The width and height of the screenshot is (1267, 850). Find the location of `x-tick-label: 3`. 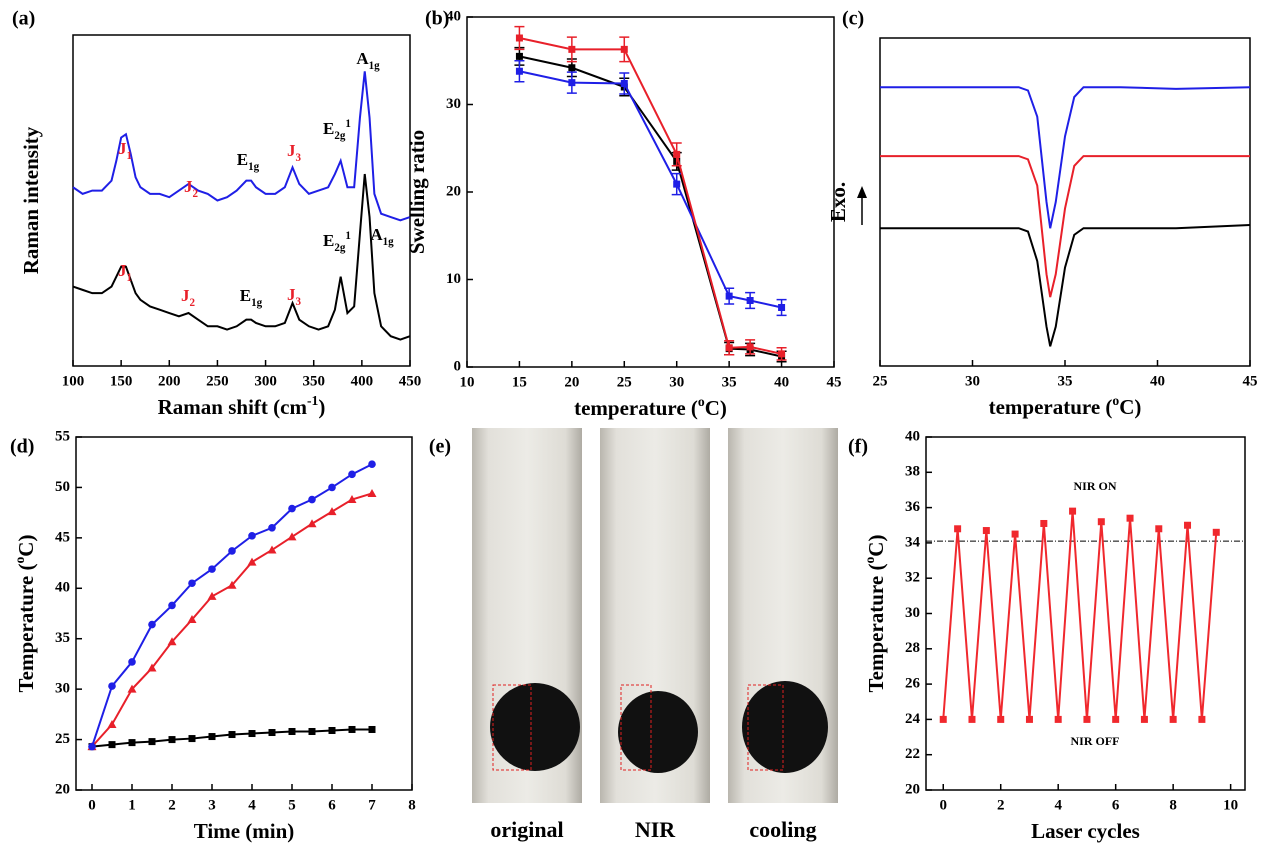

x-tick-label: 3 is located at coordinates (212, 805).